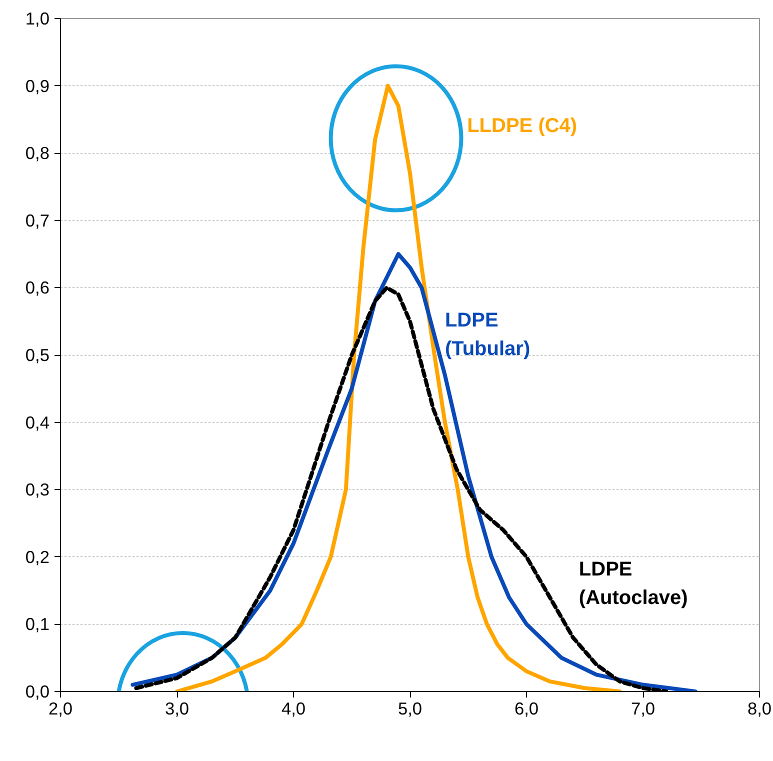  What do you see at coordinates (37, 288) in the screenshot?
I see `y-tick-label: 0,6` at bounding box center [37, 288].